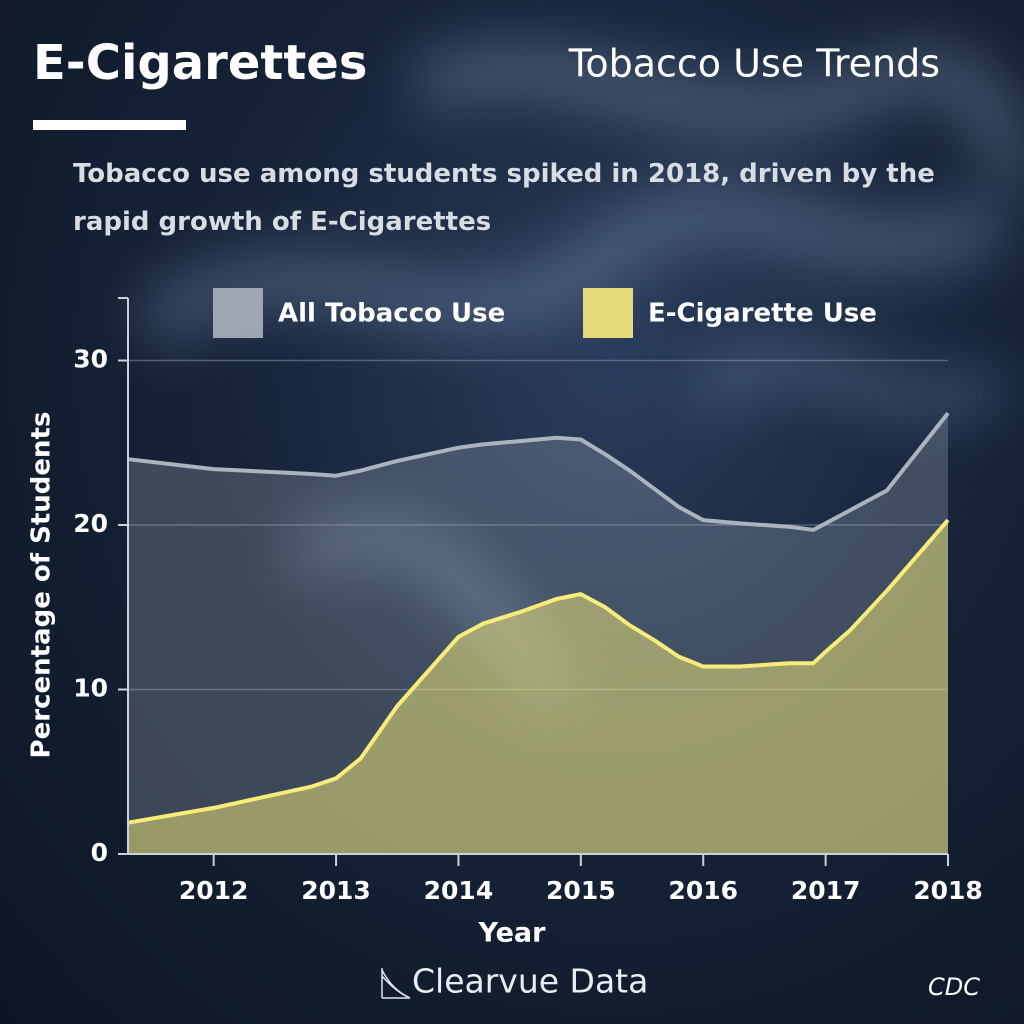 This screenshot has height=1024, width=1024. What do you see at coordinates (538, 471) in the screenshot?
I see `series-line` at bounding box center [538, 471].